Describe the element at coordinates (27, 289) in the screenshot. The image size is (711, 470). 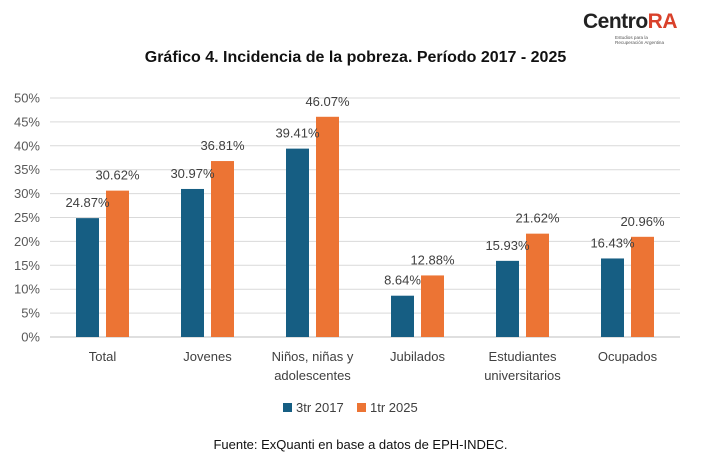
I see `y-tick-label: 10%` at that location.